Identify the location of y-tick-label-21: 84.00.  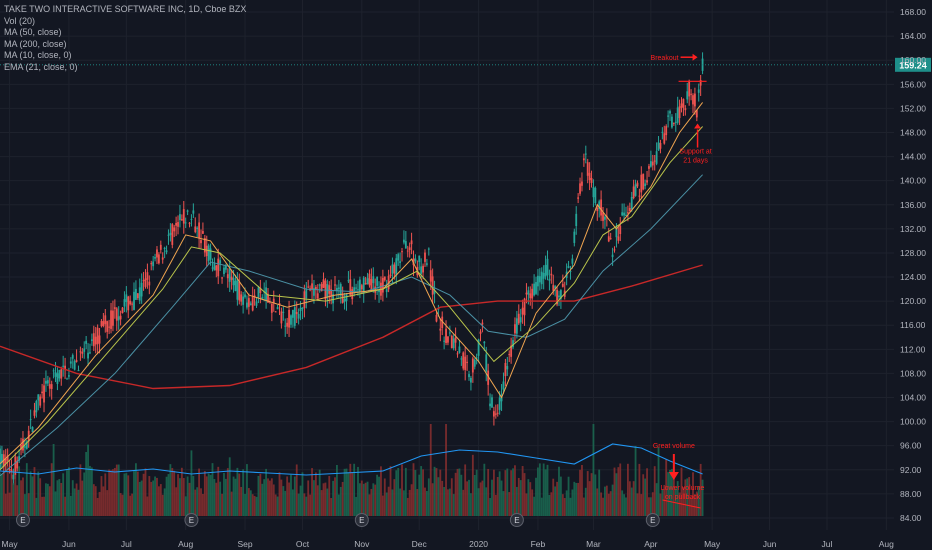
(911, 518).